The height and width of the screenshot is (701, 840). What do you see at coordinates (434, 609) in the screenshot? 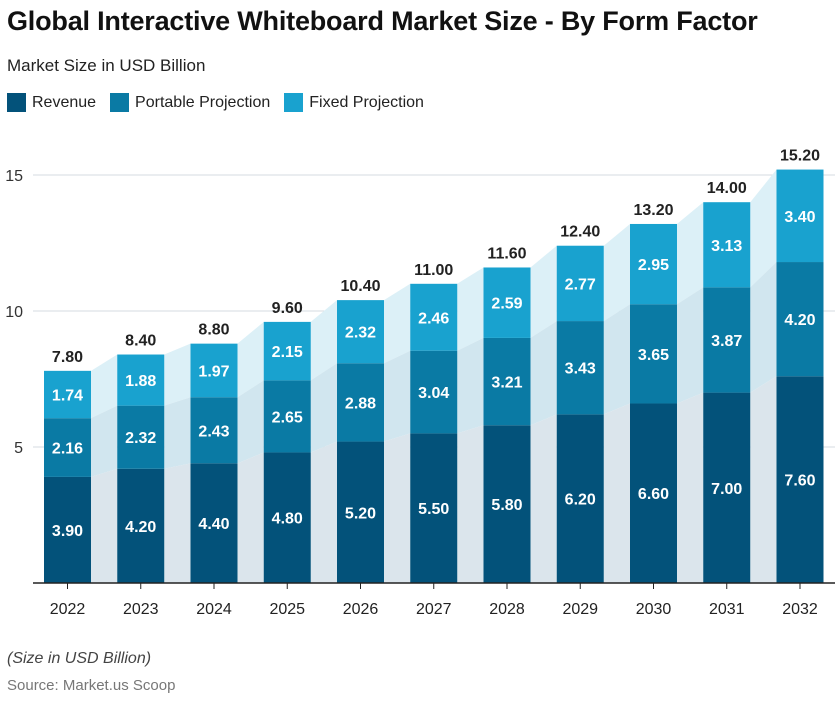
I see `x-tick-label: 2027` at bounding box center [434, 609].